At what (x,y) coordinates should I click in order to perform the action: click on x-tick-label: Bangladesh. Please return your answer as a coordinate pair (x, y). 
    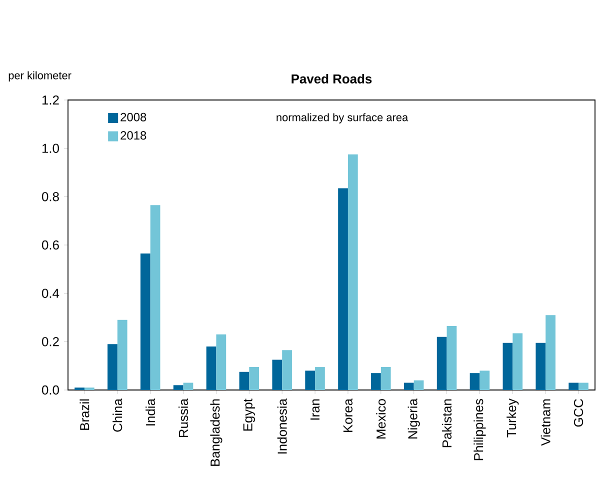
    Looking at the image, I should click on (216, 432).